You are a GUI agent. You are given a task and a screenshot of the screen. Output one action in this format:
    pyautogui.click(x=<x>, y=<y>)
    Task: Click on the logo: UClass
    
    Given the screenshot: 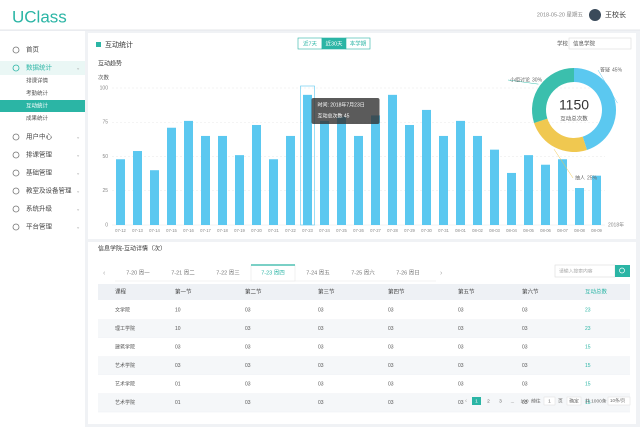 What is the action you would take?
    pyautogui.click(x=39, y=16)
    